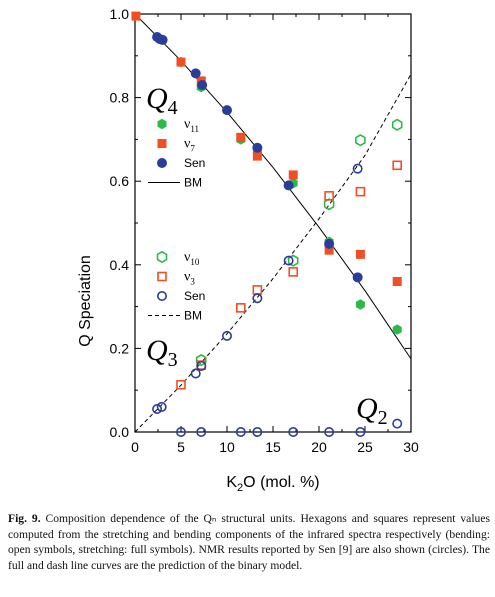 The image size is (495, 597). Describe the element at coordinates (181, 447) in the screenshot. I see `x-tick-label: 5` at that location.